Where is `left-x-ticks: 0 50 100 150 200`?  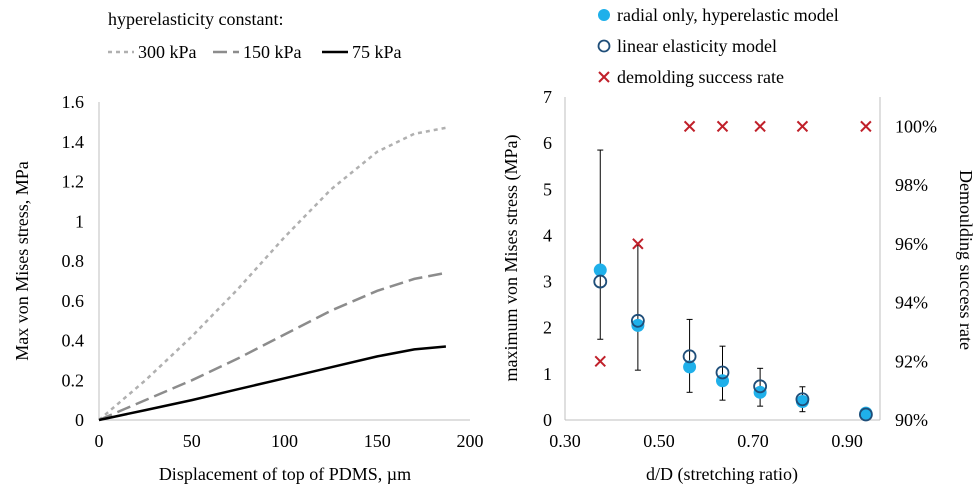 left-x-ticks: 0 50 100 150 200 is located at coordinates (289, 441).